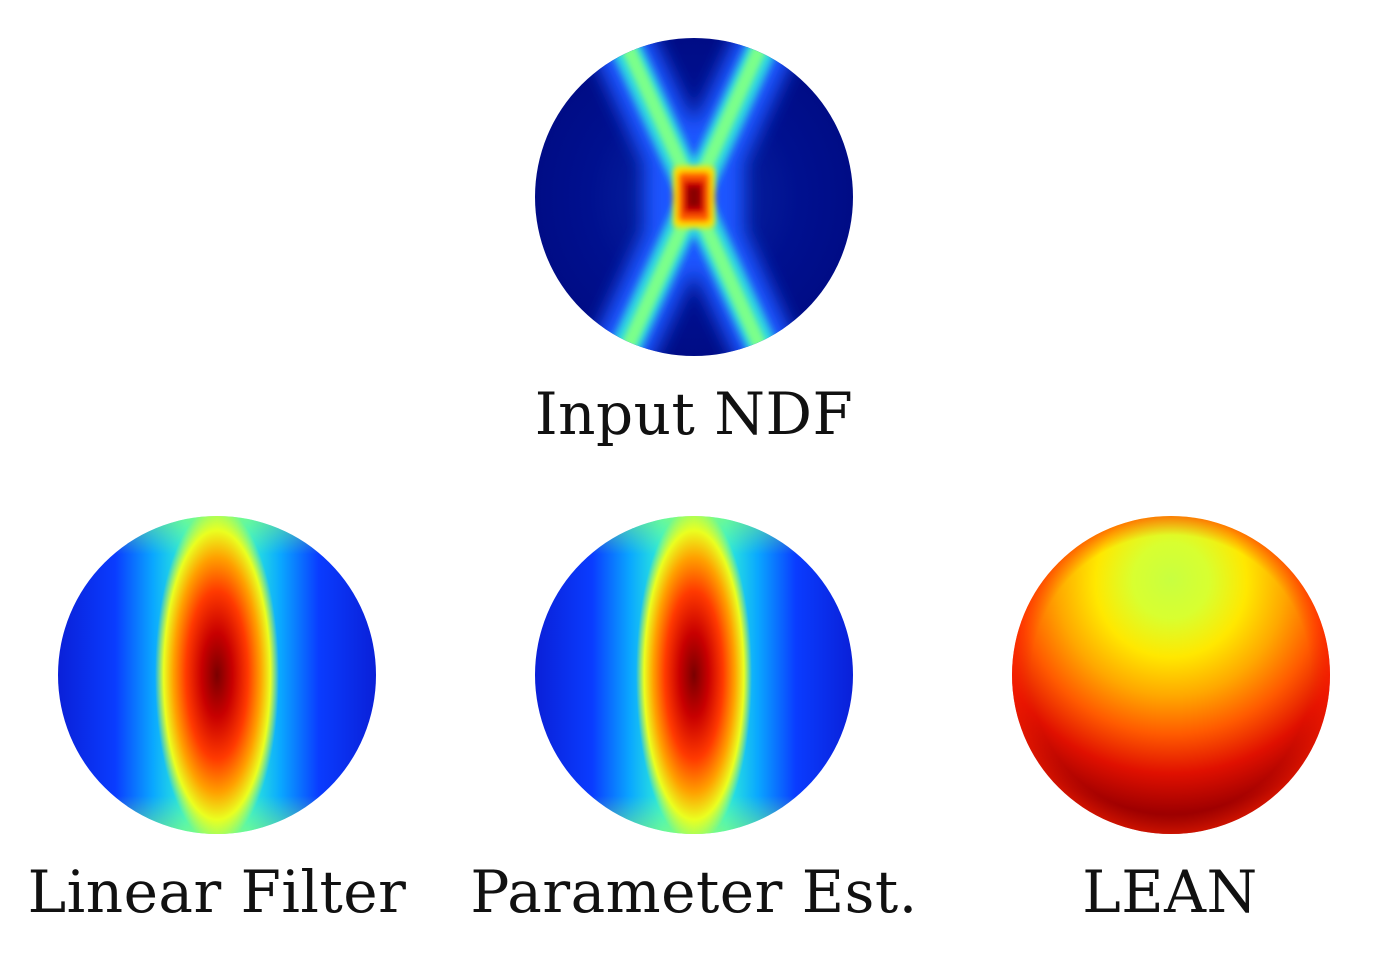 This screenshot has width=1386, height=975. What do you see at coordinates (694, 414) in the screenshot?
I see `caption-input-ndf: Input NDF` at bounding box center [694, 414].